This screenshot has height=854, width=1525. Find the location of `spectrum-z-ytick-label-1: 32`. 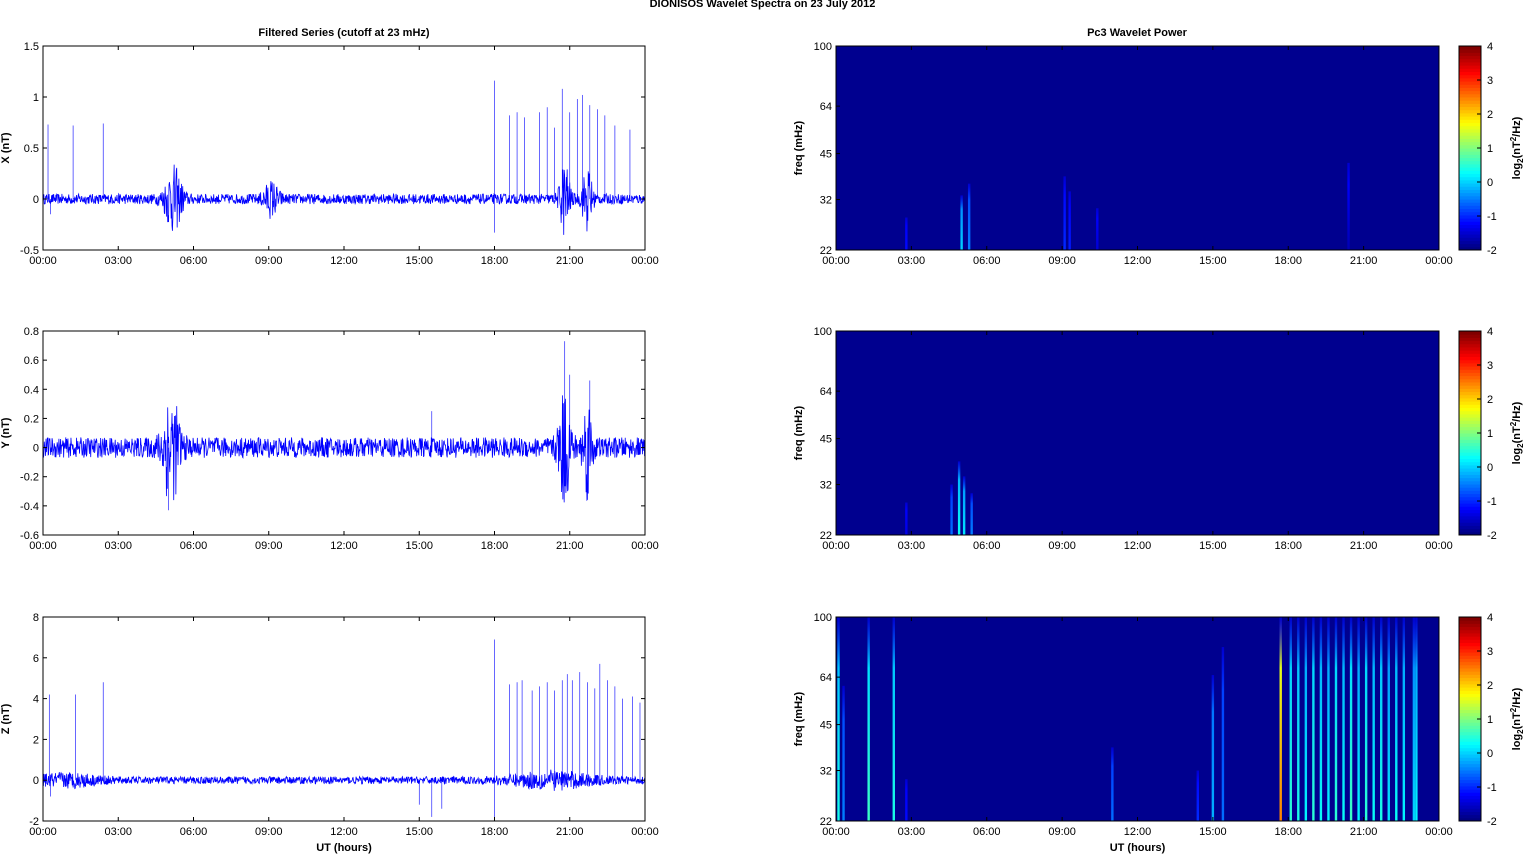

spectrum-z-ytick-label-1: 32 is located at coordinates (826, 772).